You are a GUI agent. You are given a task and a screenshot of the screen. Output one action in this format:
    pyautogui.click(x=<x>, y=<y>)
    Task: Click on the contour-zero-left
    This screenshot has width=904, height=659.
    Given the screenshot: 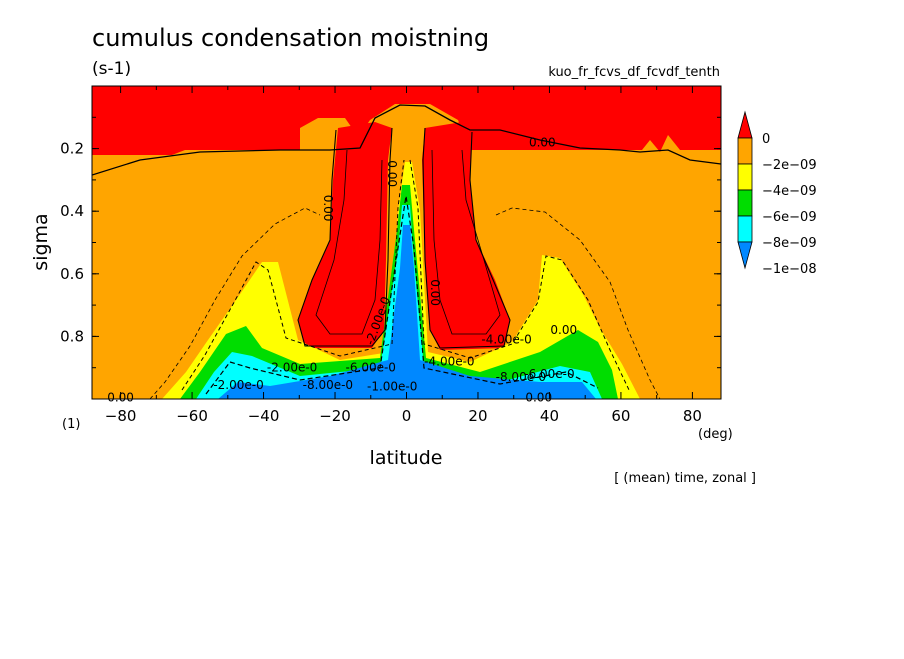 What is the action you would take?
    pyautogui.click(x=345, y=237)
    